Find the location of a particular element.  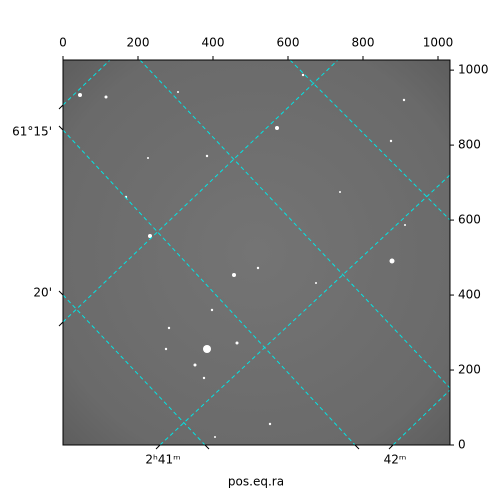

ra-tick-label: 2ʰ41ᵐ is located at coordinates (162, 460).